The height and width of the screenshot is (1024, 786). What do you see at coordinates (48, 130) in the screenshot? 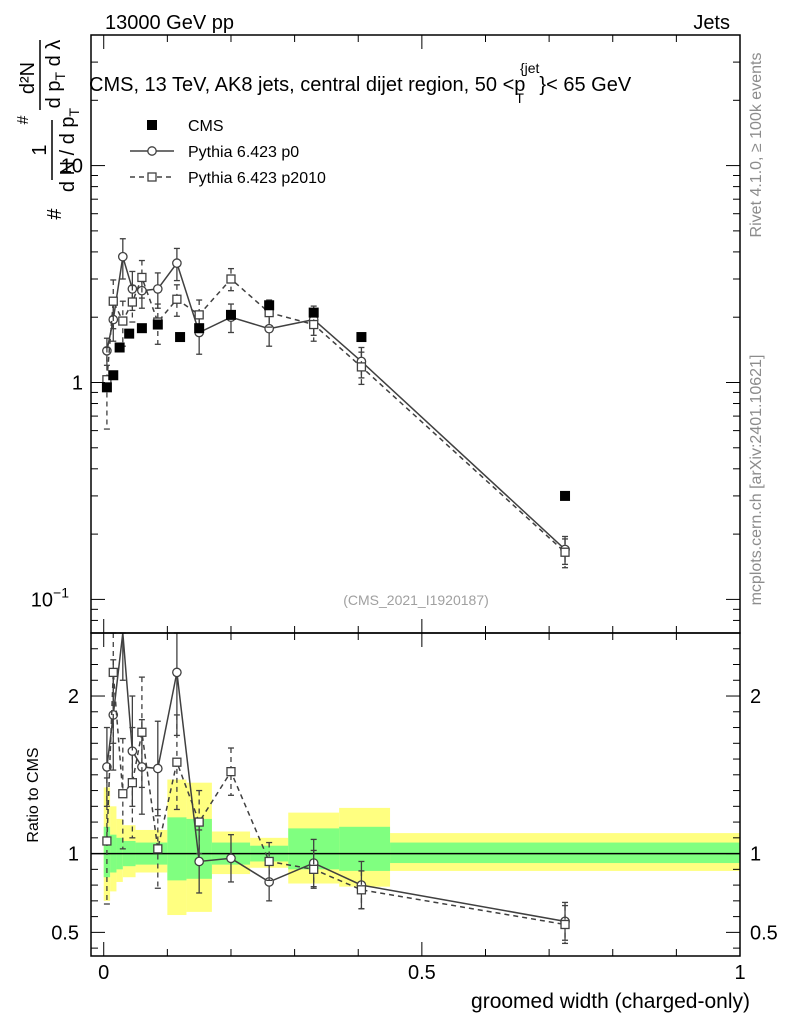
I see `main-ylabel: 1 d N / d pT # d²N d pT d λ #` at bounding box center [48, 130].